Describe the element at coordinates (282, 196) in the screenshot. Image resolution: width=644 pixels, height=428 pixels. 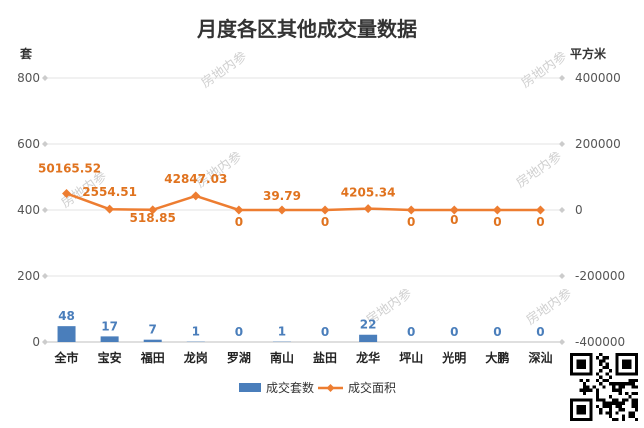
I see `line-data-label: 39.79` at that location.